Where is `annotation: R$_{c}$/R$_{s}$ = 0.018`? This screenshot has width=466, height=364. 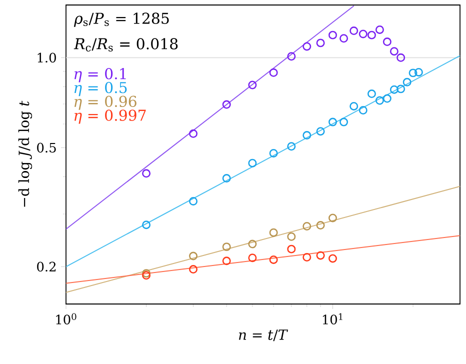
annotation: R$_{c}$/R$_{s}$ = 0.018 is located at coordinates (126, 45).